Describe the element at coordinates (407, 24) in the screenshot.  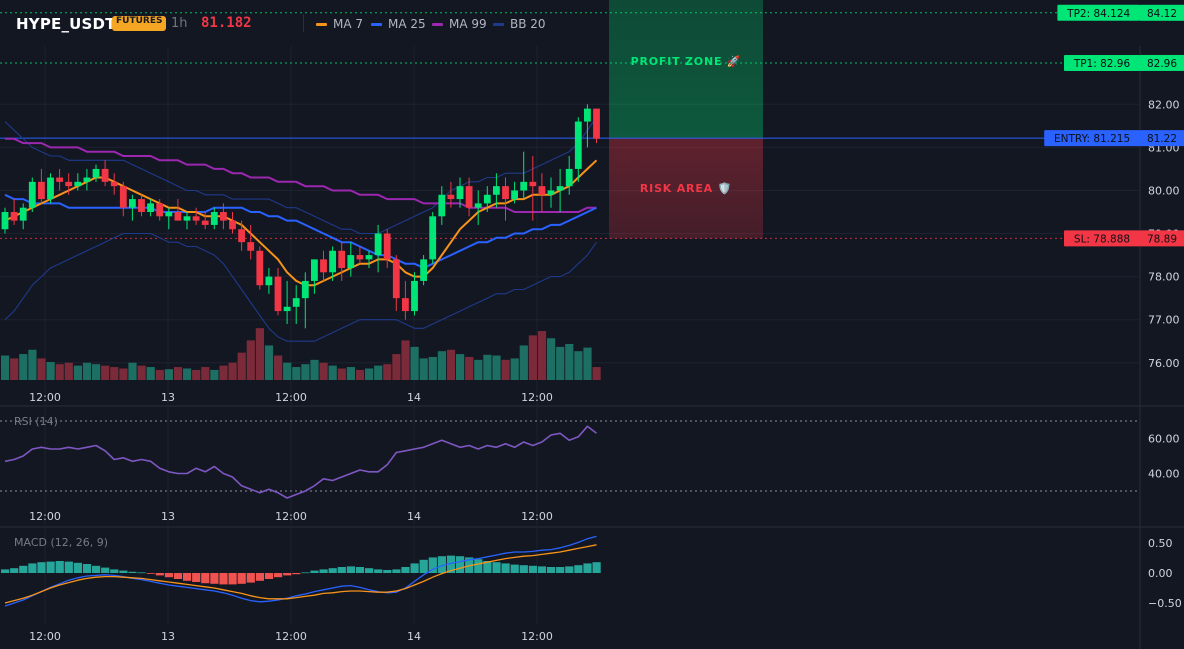
I see `legend-ma25-label: MA 25` at that location.